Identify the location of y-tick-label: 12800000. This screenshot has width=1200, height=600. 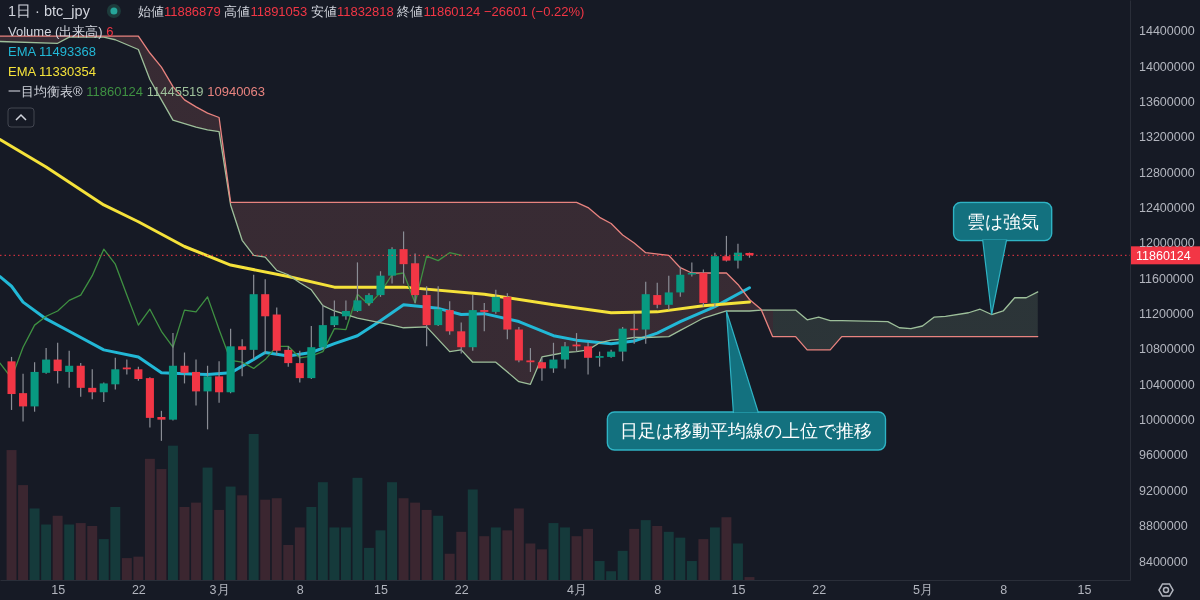
(1167, 172).